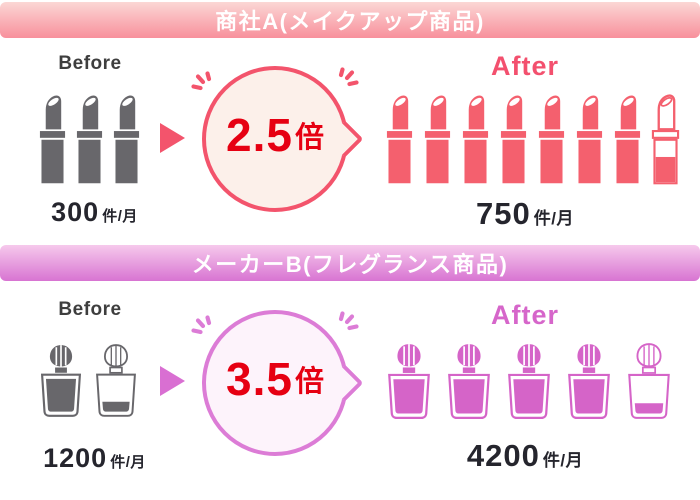  I want to click on section-title-banner: 商社A(メイクアップ商品), so click(350, 20).